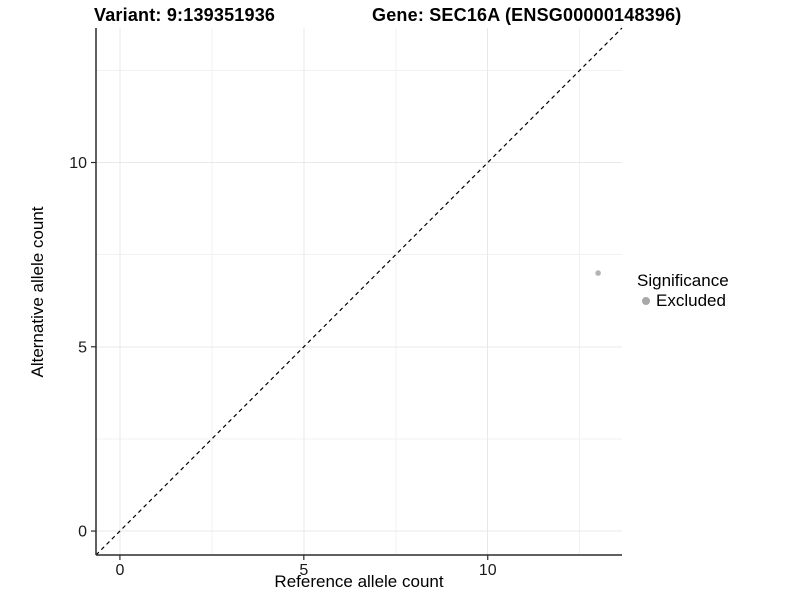 The image size is (800, 600). Describe the element at coordinates (82, 532) in the screenshot. I see `y-tick-label: 0` at that location.